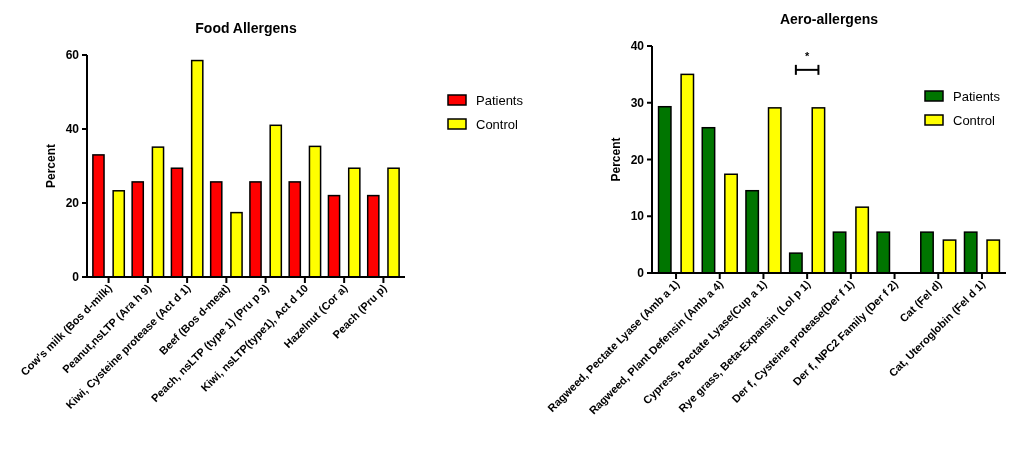  Describe the element at coordinates (808, 55) in the screenshot. I see `annotation: *` at that location.